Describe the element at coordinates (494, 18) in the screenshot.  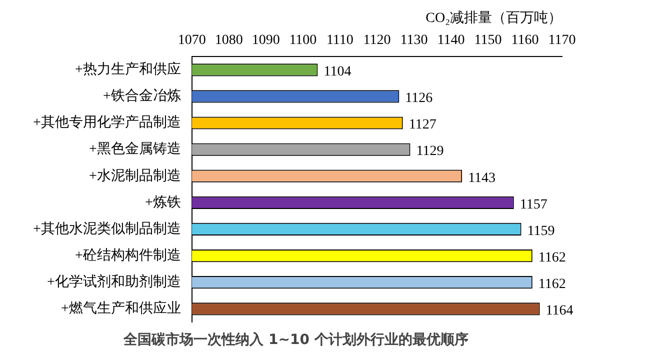
I see `x-axis-title: CO₂减排量（百万吨）` at that location.